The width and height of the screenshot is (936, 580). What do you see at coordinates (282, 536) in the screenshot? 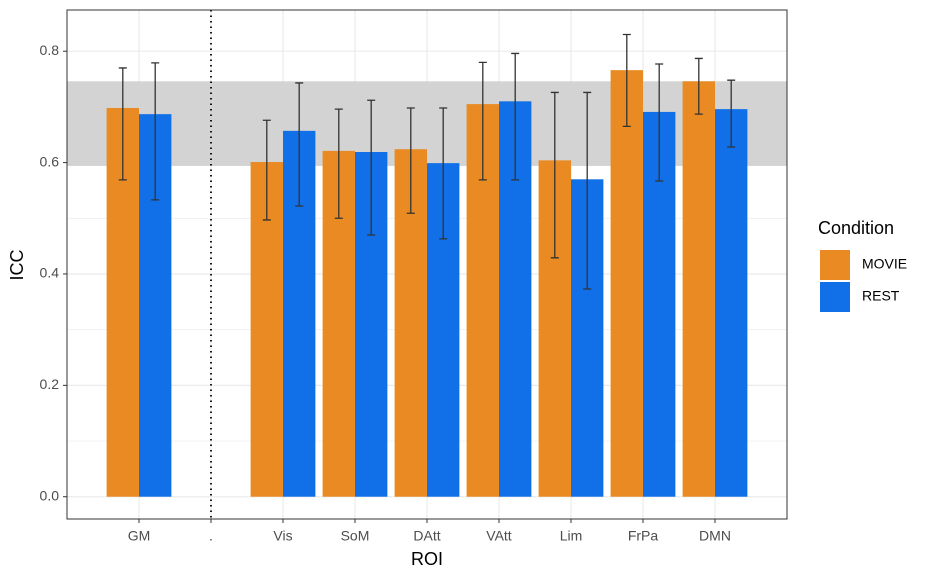
I see `x-tick-label: Vis` at bounding box center [282, 536].